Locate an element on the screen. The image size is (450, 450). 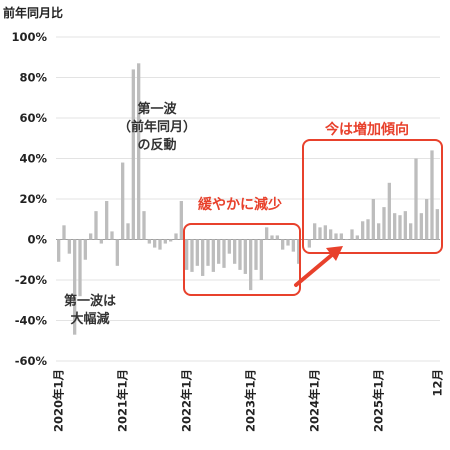
x-tick-label: 2023年1月 is located at coordinates (251, 400).